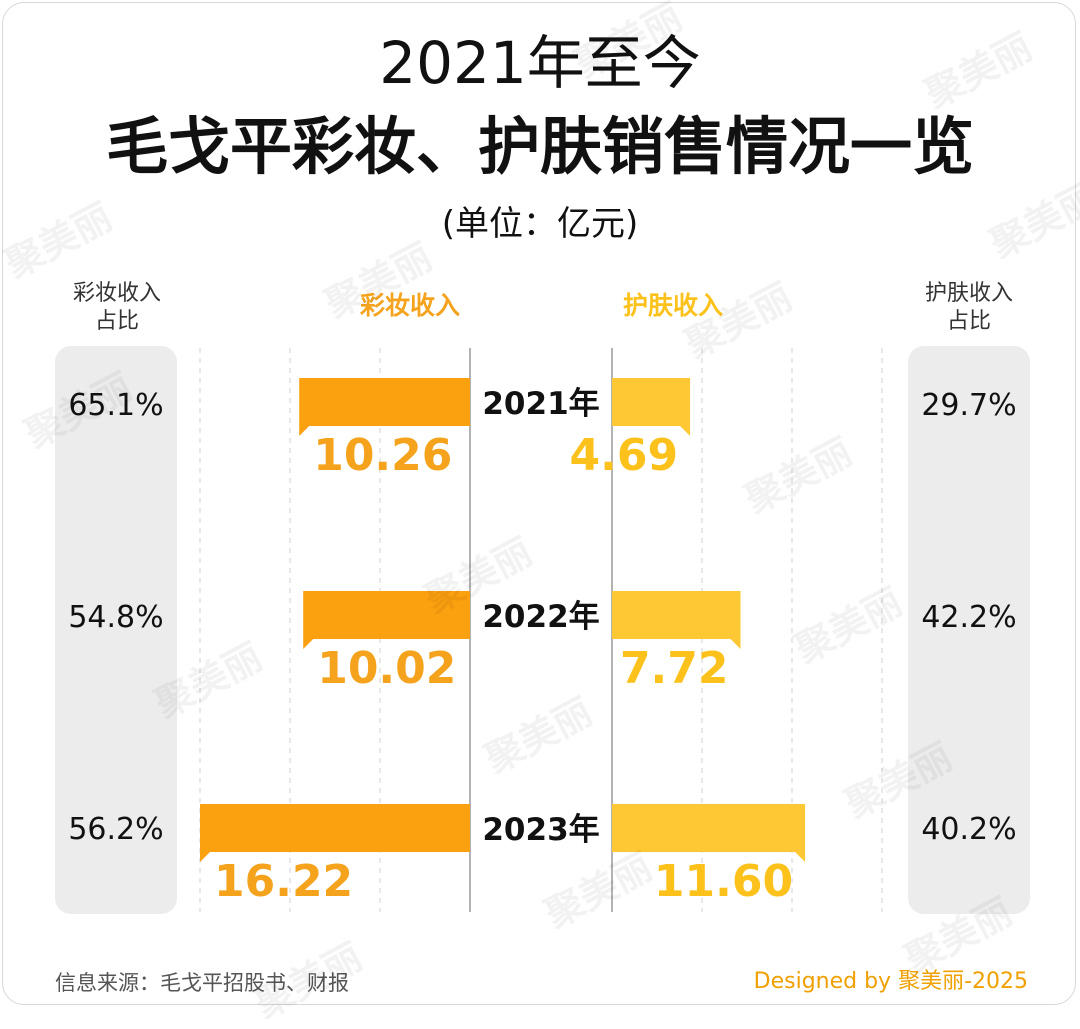 This screenshot has height=1029, width=1080. I want to click on skincare-share-2021: 29.7%, so click(969, 405).